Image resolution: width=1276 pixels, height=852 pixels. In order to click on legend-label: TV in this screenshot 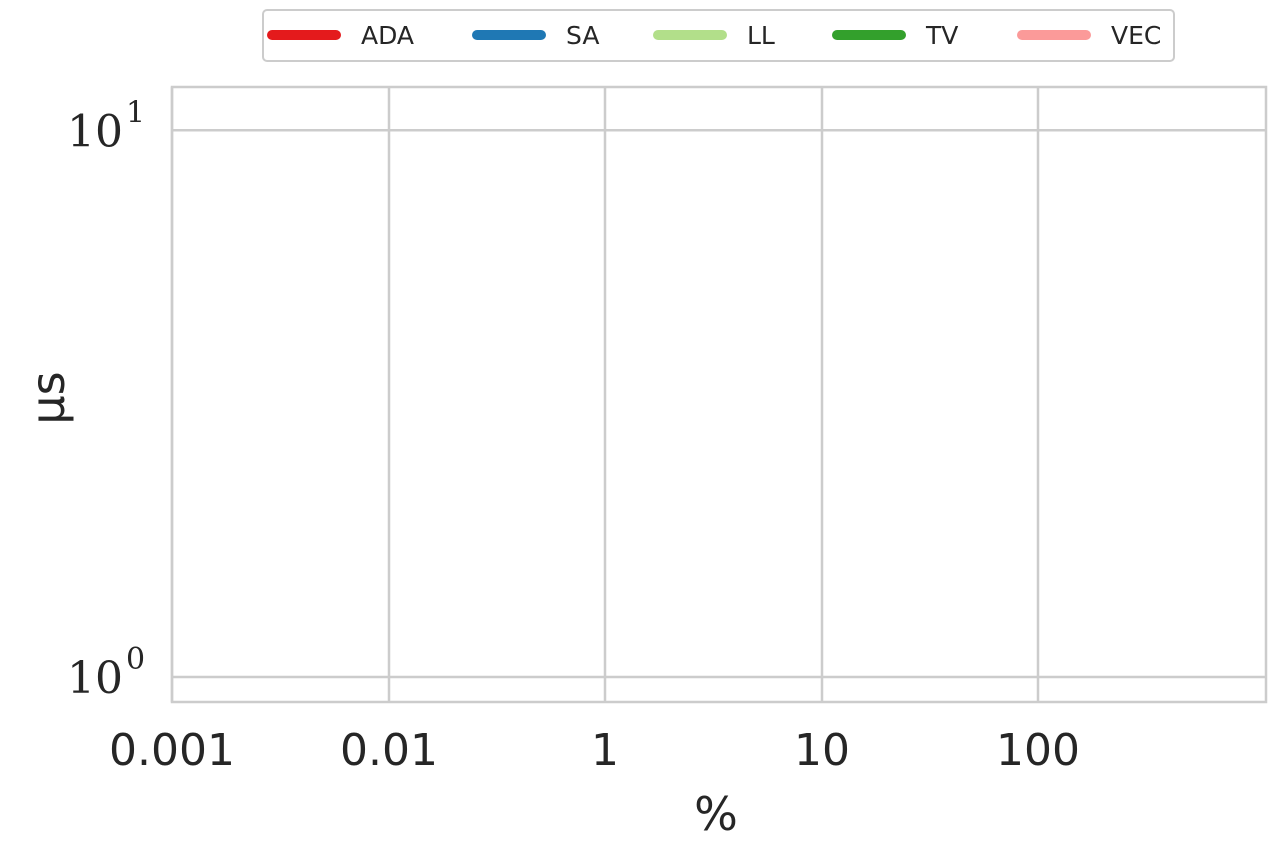, I will do `click(941, 35)`.